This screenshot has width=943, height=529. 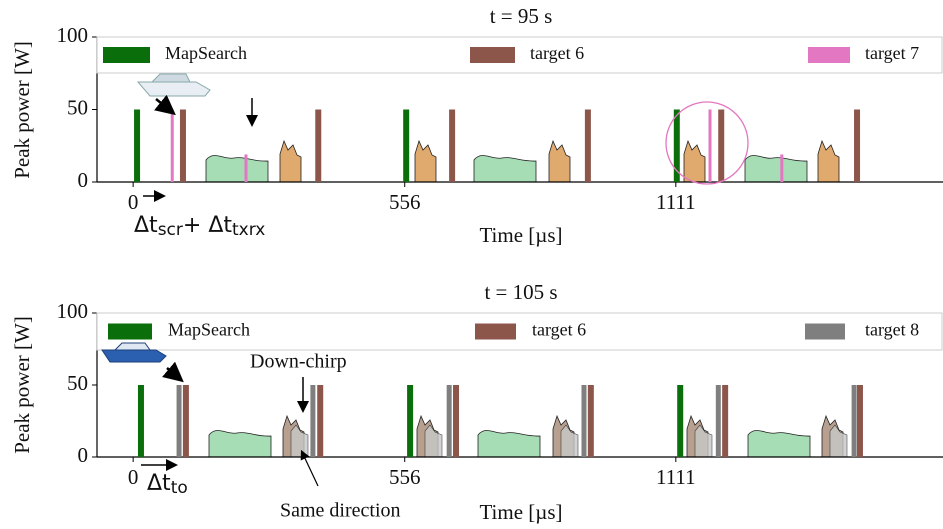 What do you see at coordinates (520, 292) in the screenshot?
I see `chart-title: t = 105 s` at bounding box center [520, 292].